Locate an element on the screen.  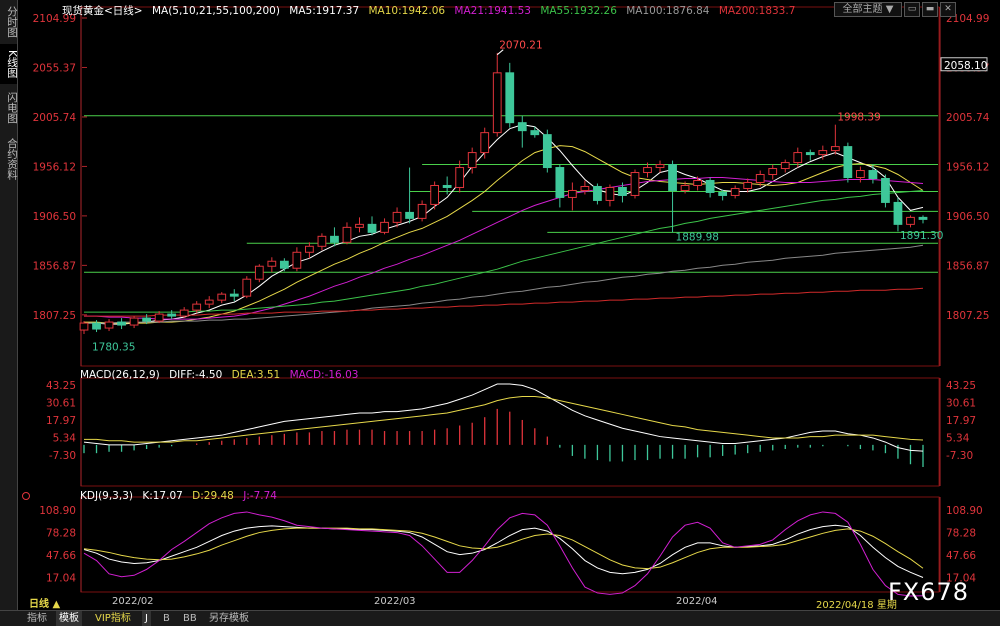
sidebar: 分时图 K线图 闪电图 合约资料 is located at coordinates (9, 312).